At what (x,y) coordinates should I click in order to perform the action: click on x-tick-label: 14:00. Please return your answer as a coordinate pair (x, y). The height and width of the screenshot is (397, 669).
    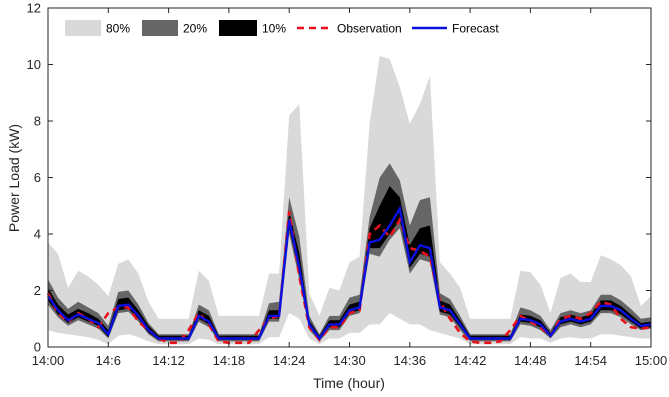
    Looking at the image, I should click on (48, 360).